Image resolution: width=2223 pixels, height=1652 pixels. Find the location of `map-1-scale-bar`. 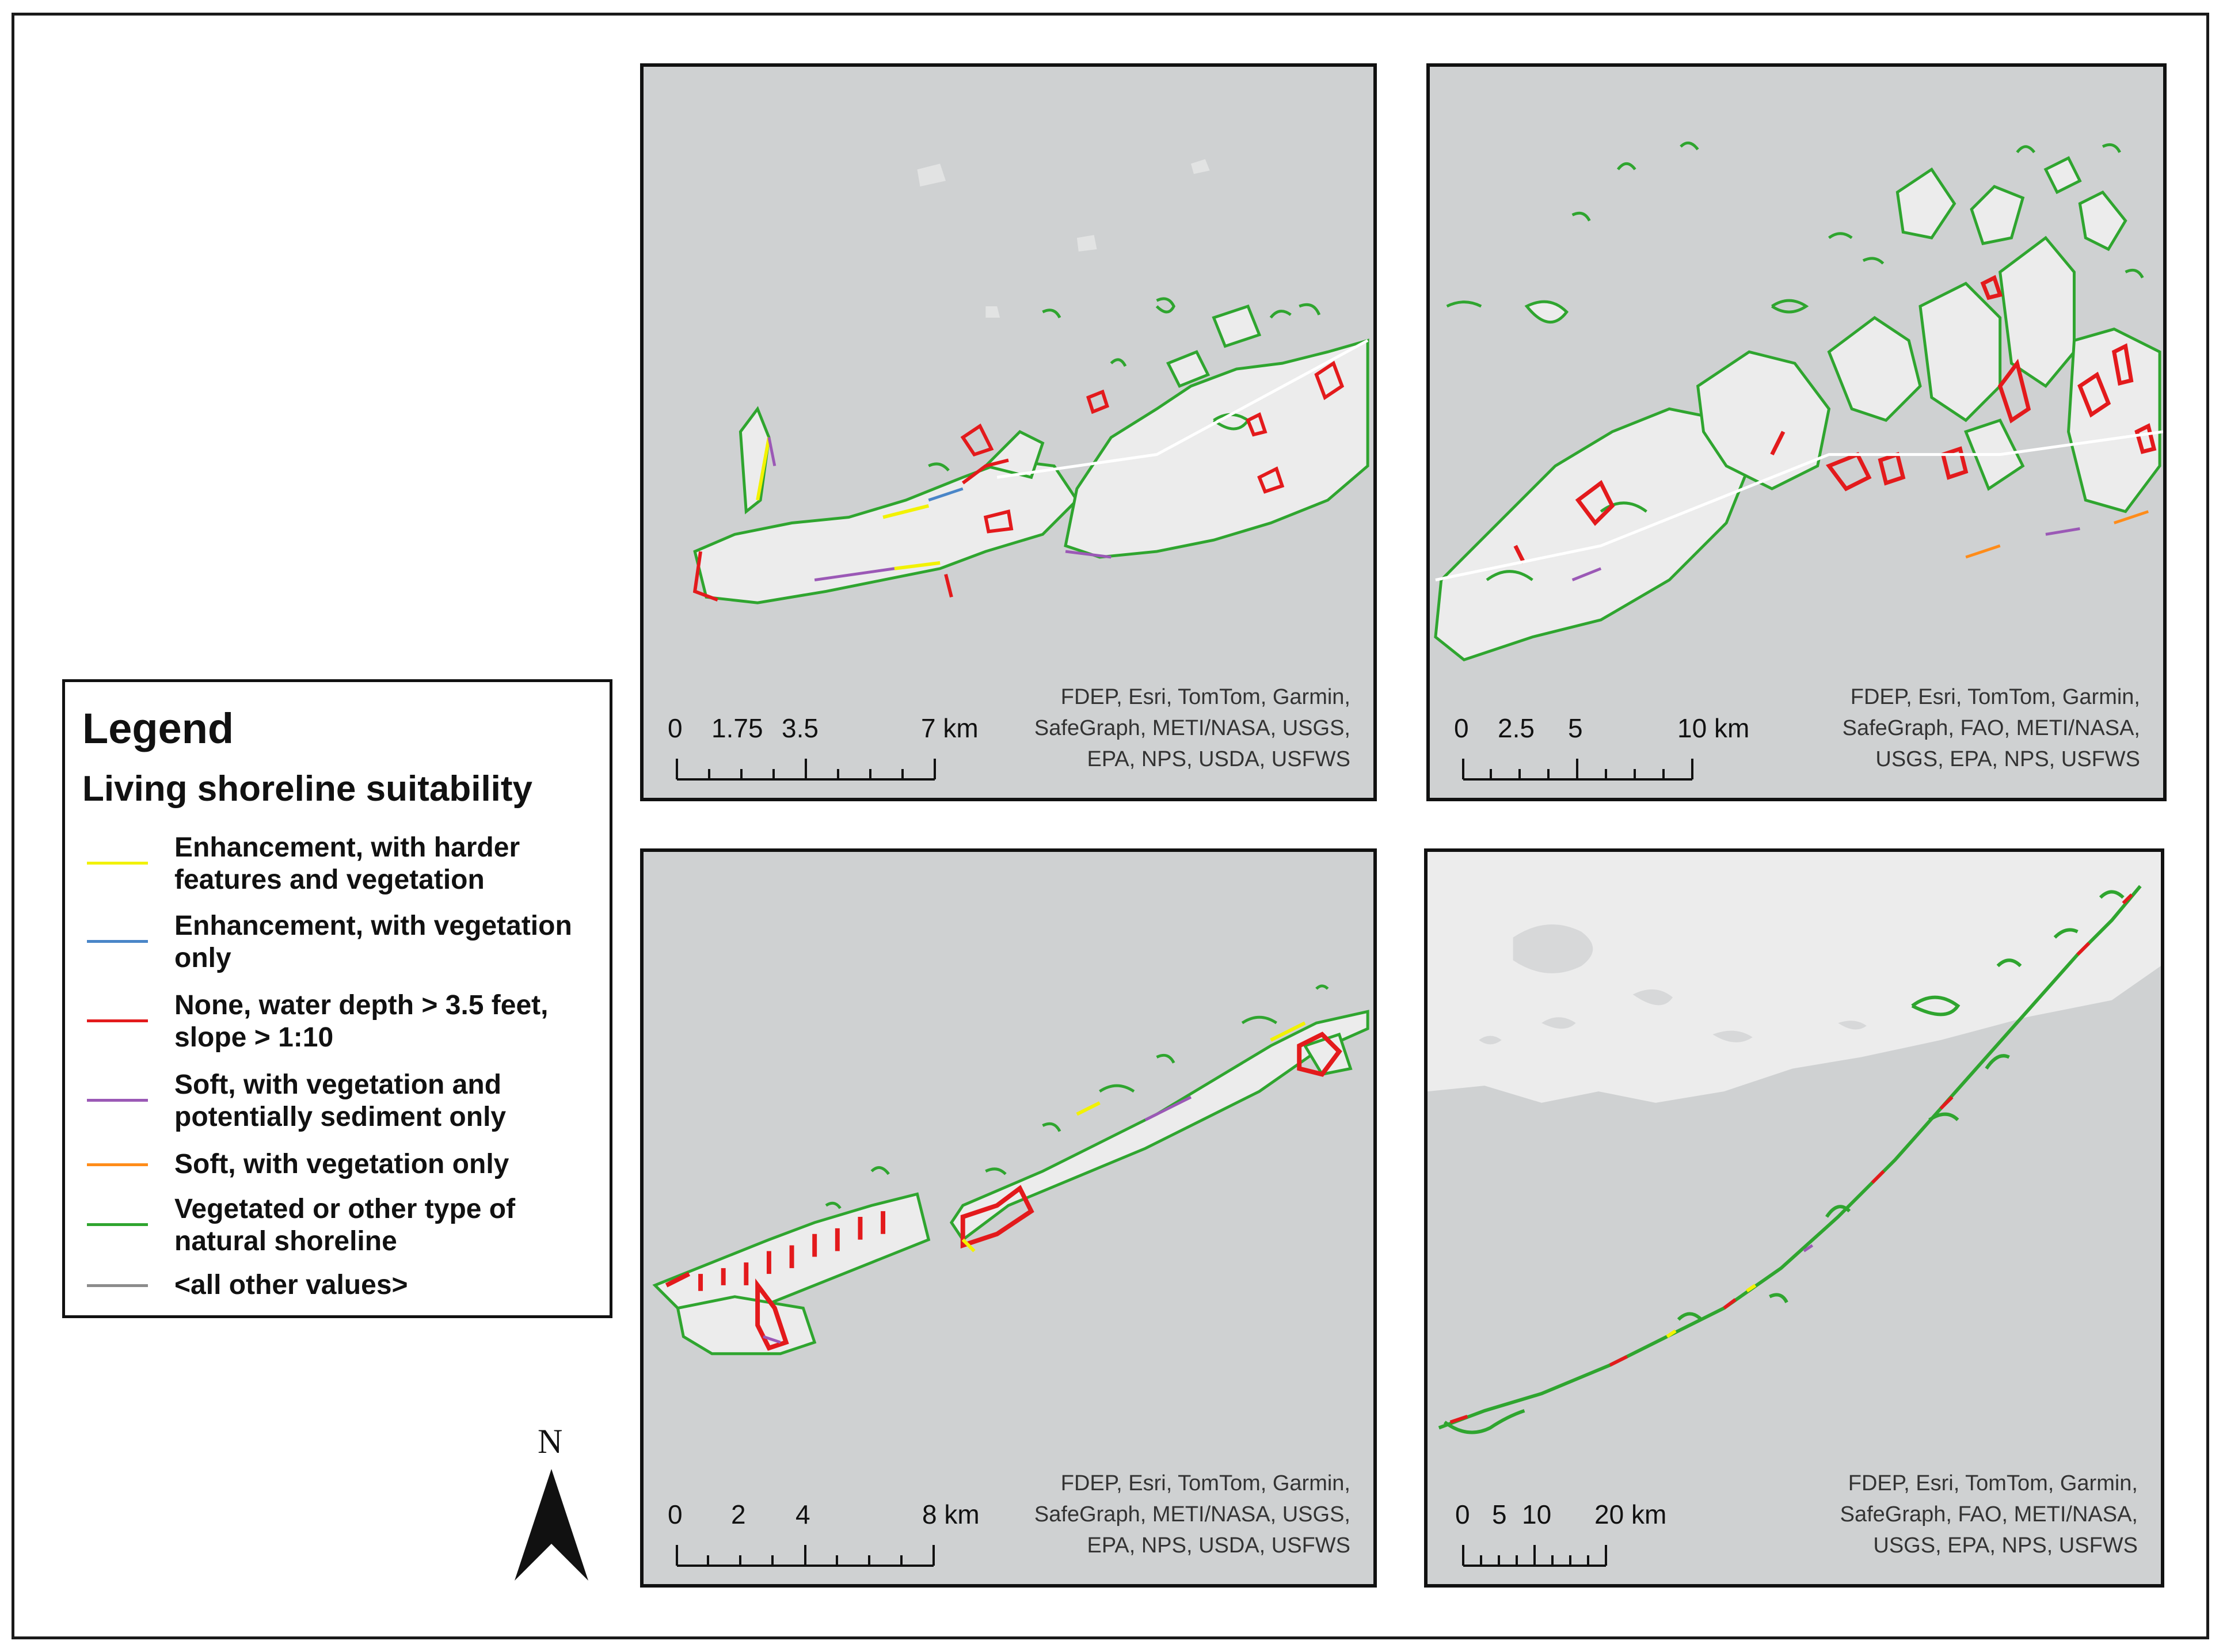

map-1-scale-bar is located at coordinates (806, 770).